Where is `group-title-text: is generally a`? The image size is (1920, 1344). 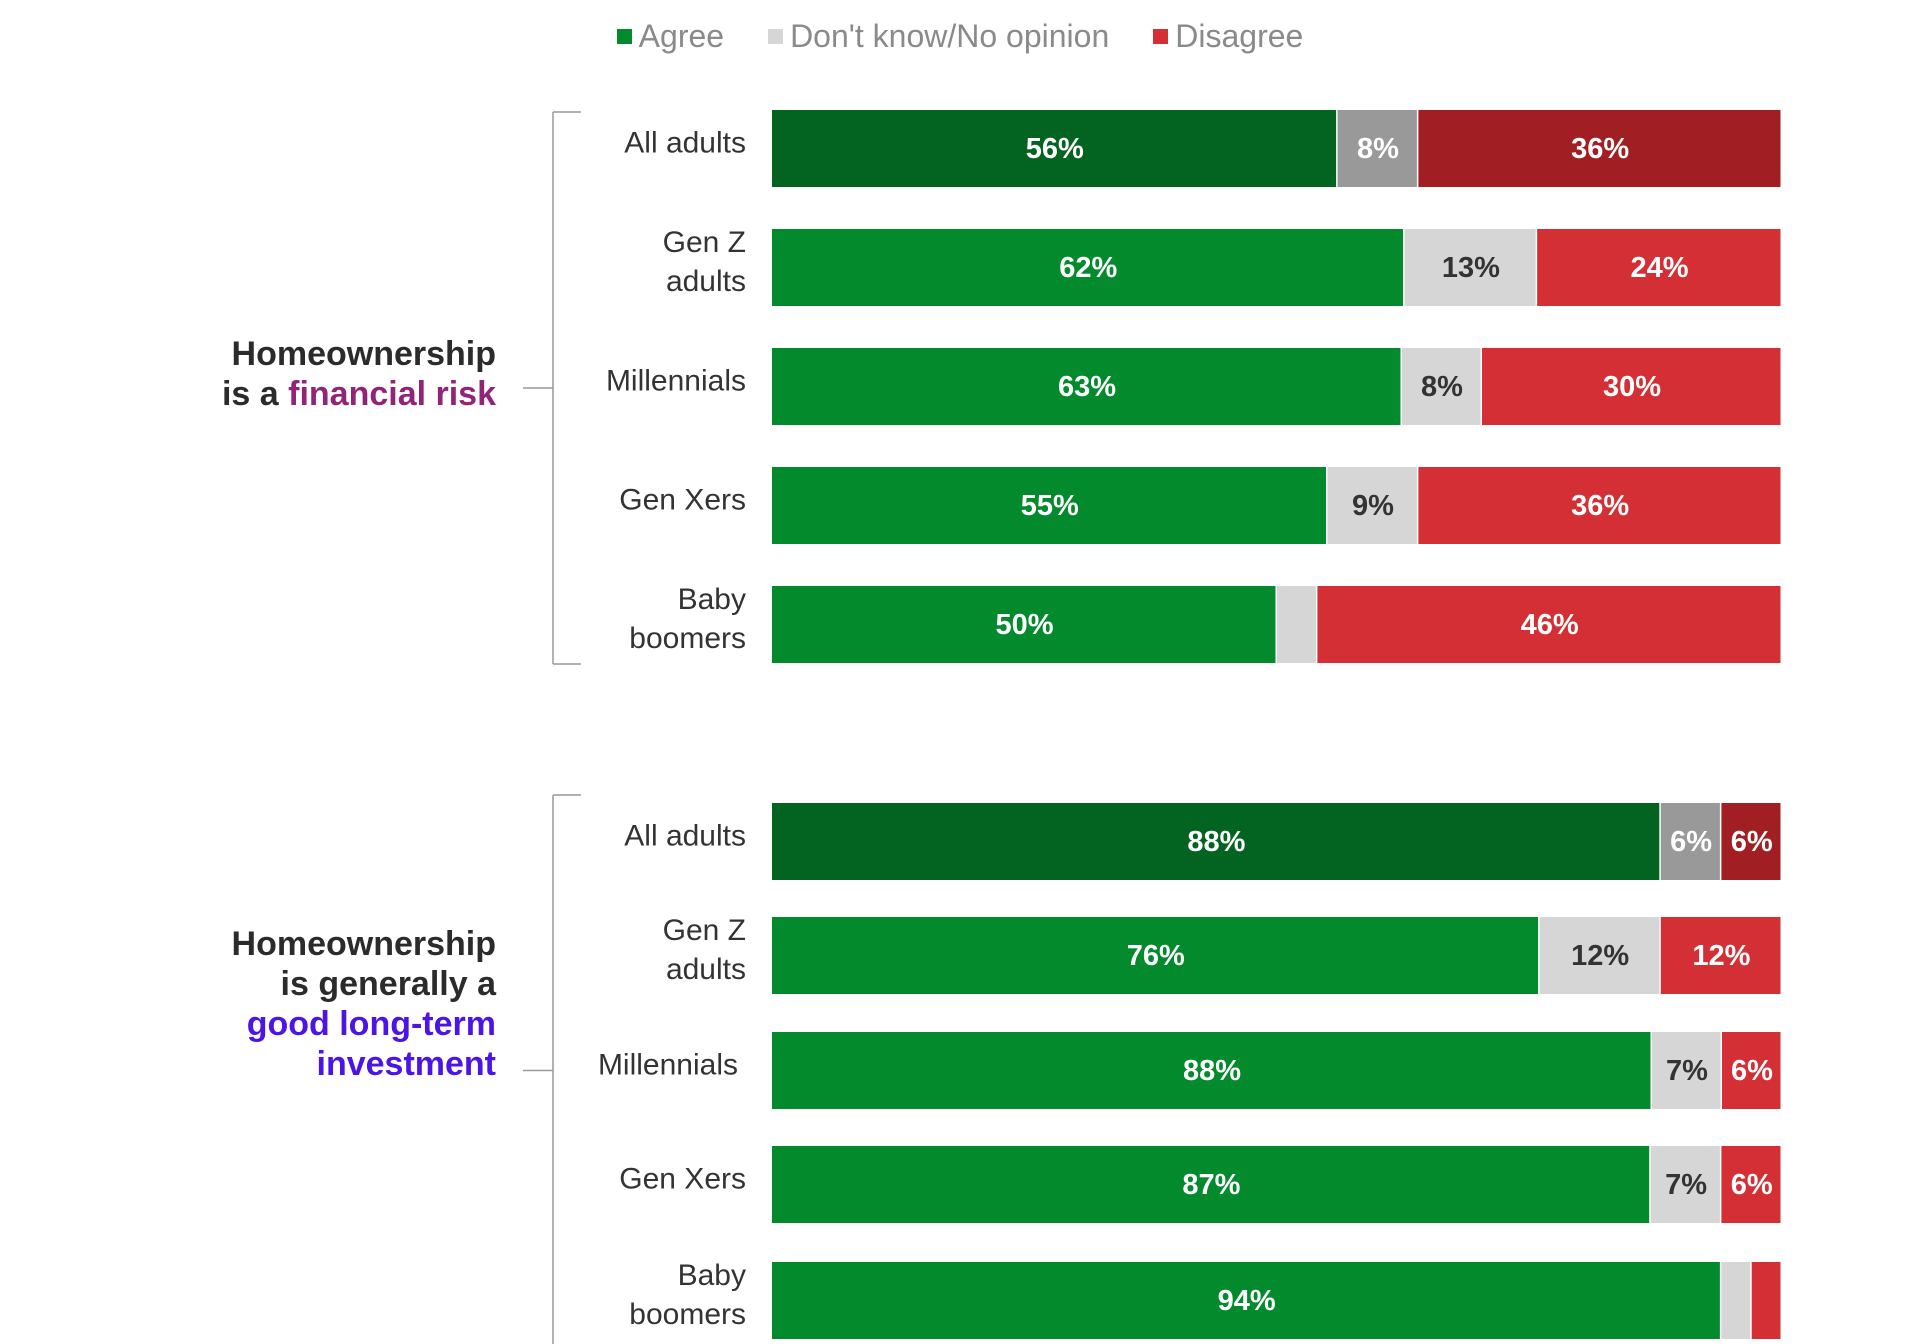
group-title-text: is generally a is located at coordinates (389, 984).